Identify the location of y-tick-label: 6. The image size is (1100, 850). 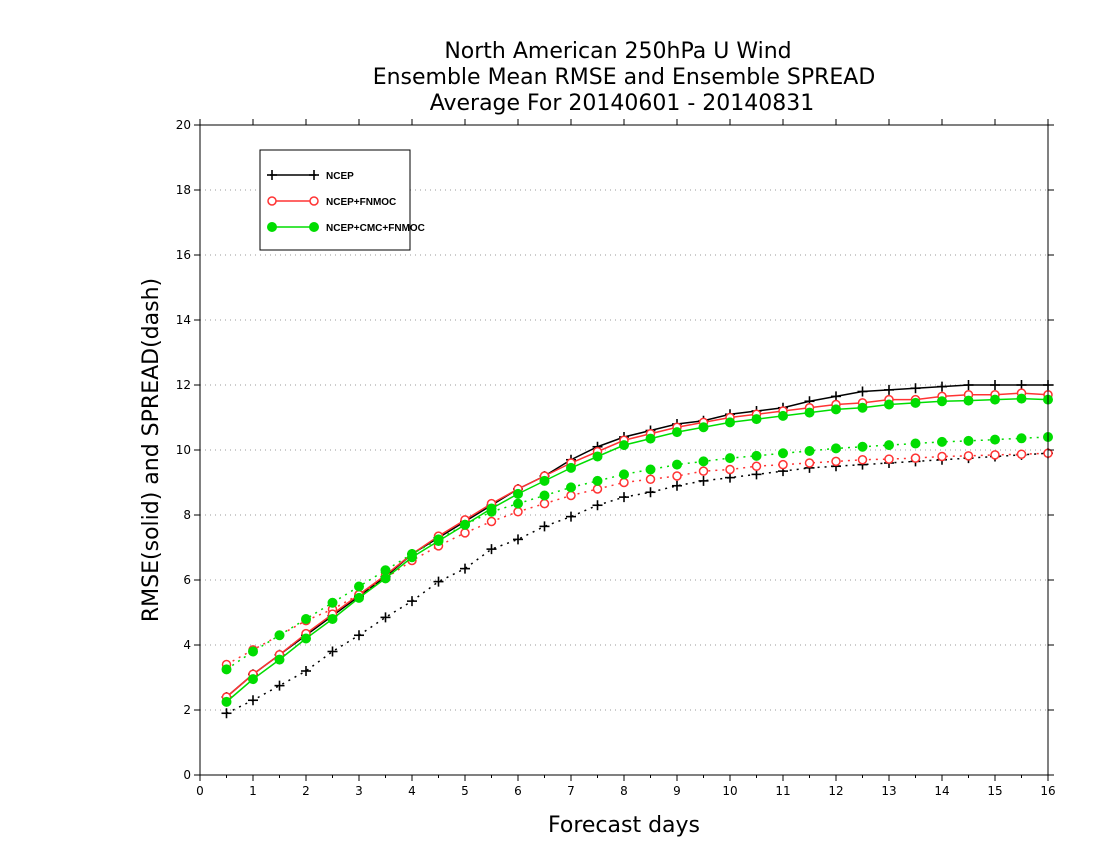
(187, 580).